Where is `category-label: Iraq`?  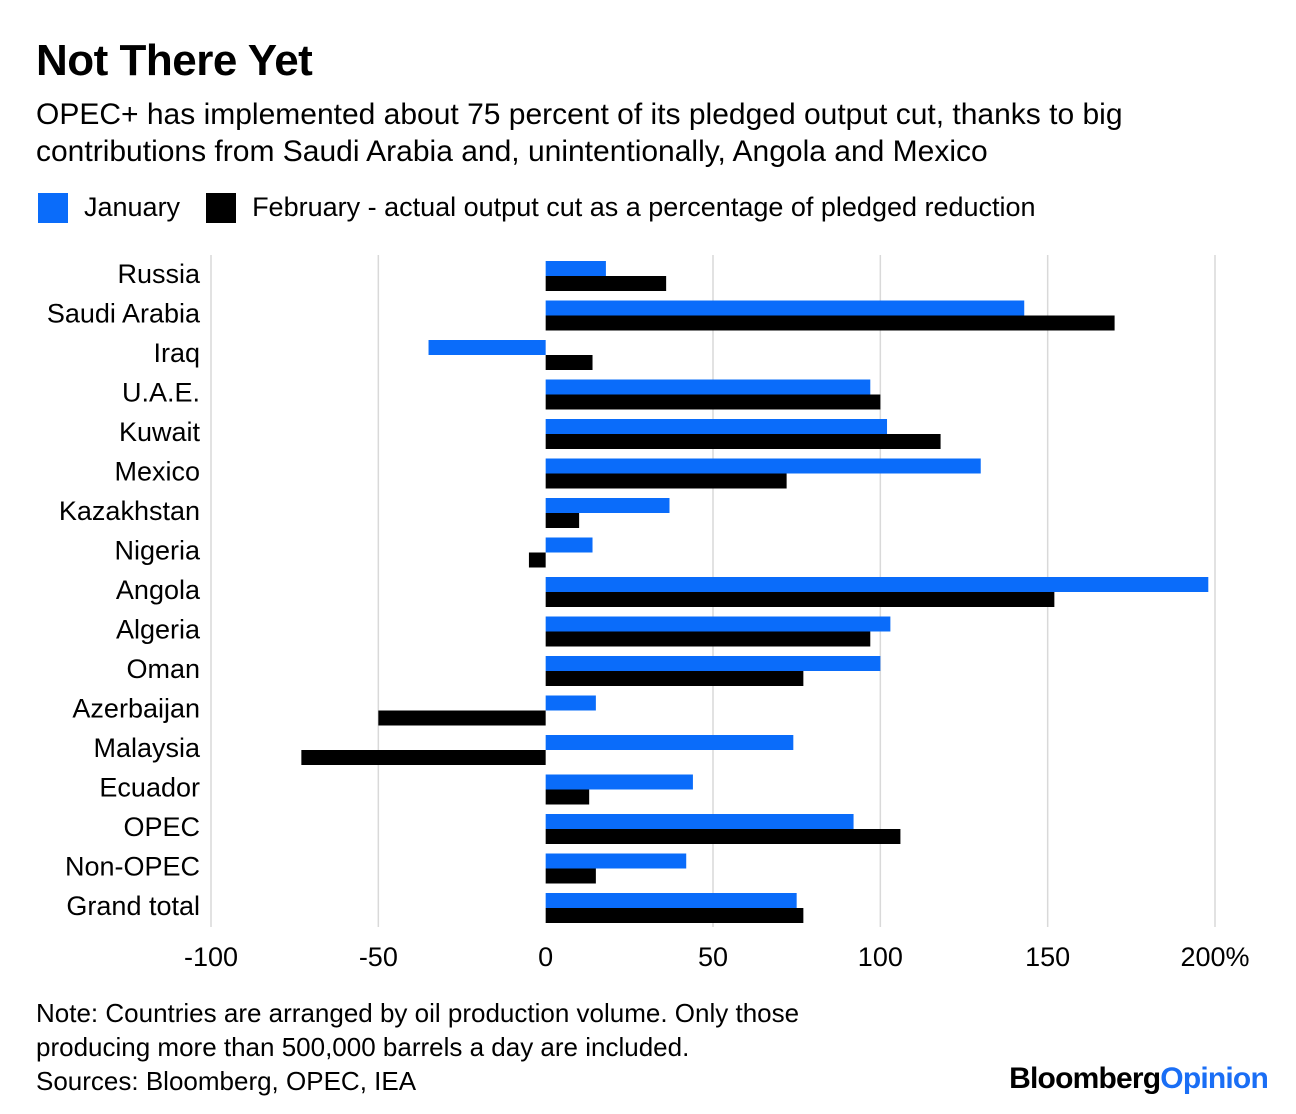 category-label: Iraq is located at coordinates (176, 353).